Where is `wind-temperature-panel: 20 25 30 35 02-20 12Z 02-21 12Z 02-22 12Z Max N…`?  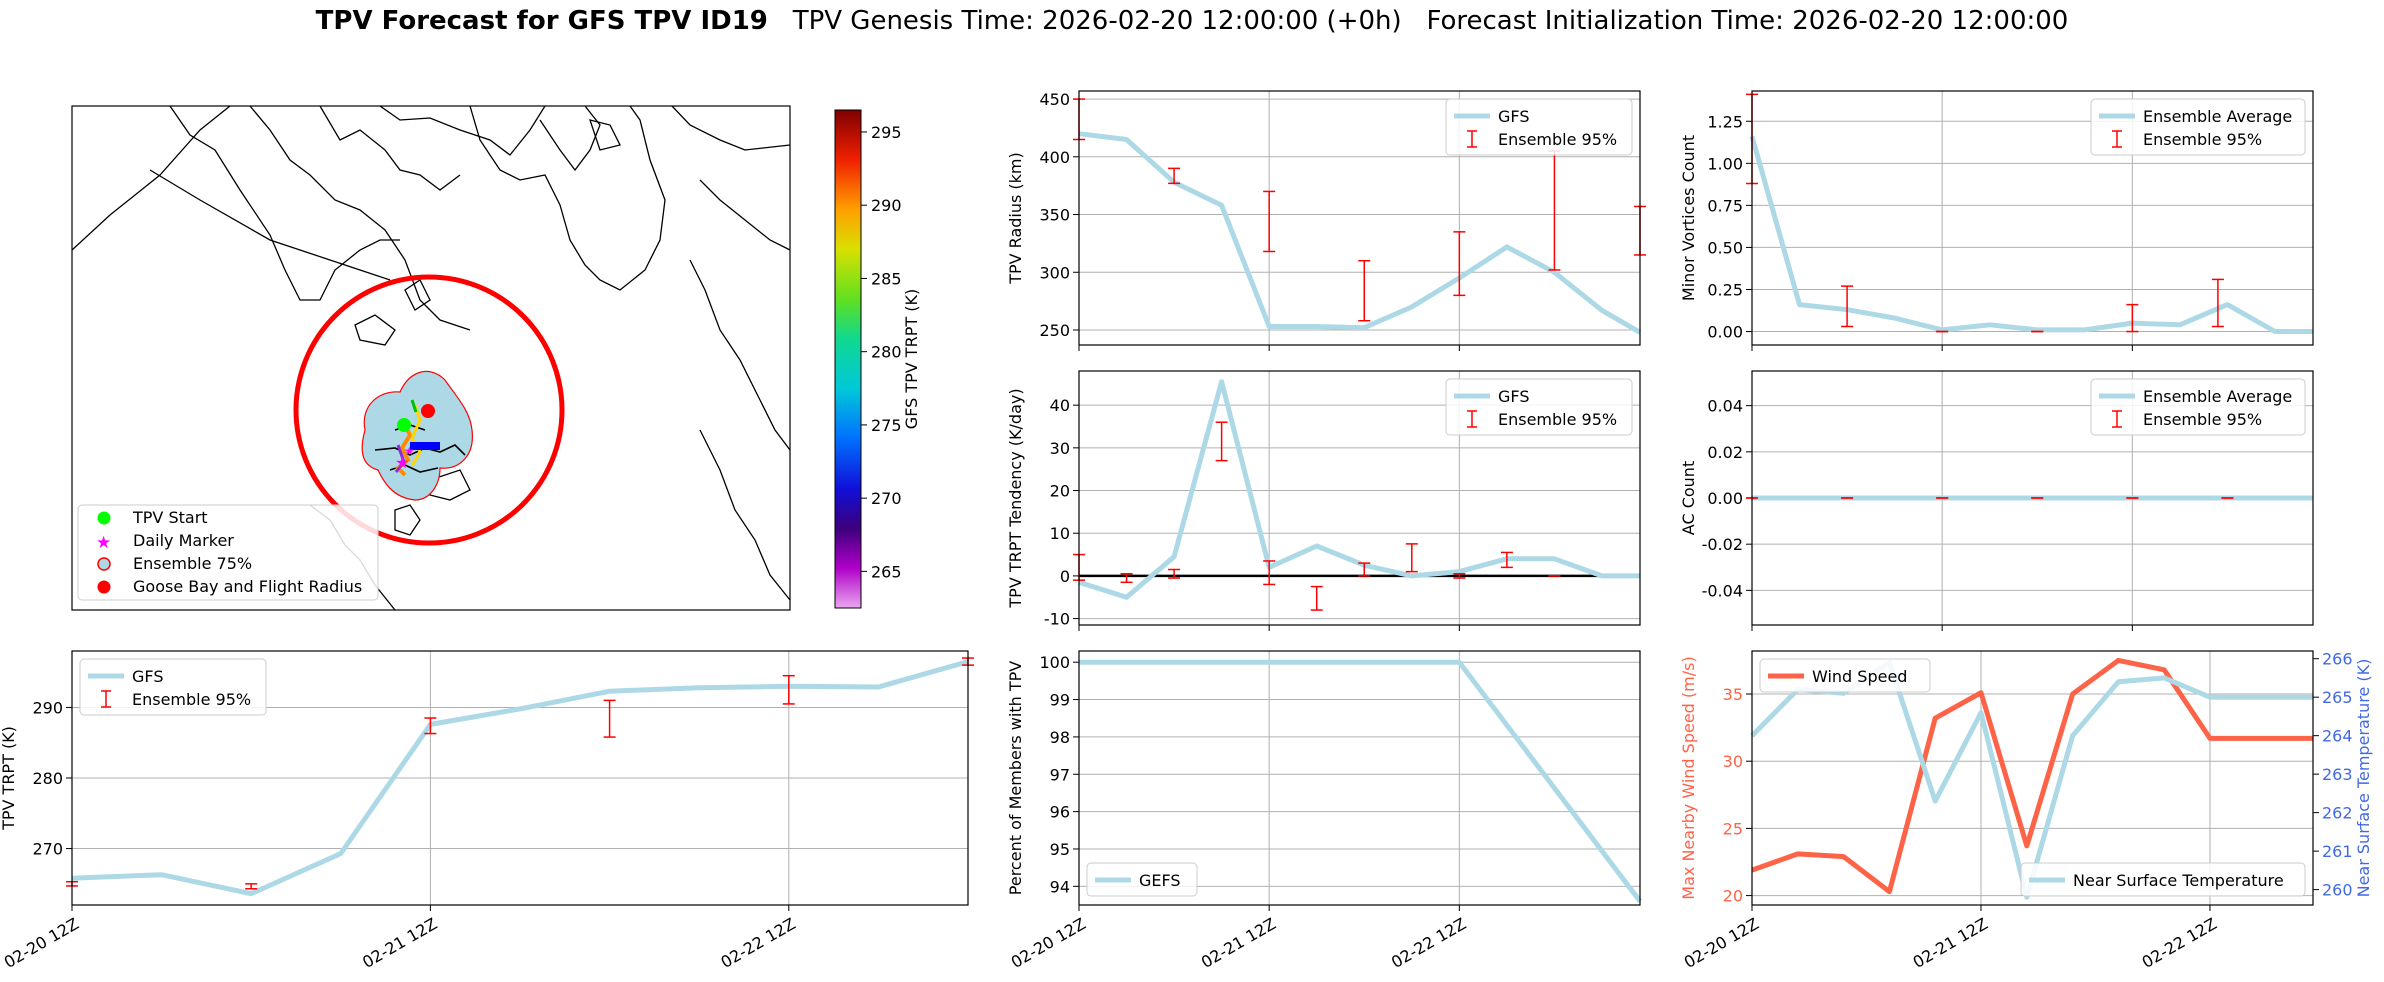
wind-temperature-panel: 20 25 30 35 02-20 12Z 02-21 12Z 02-22 12Z Max N… is located at coordinates (2026, 811).